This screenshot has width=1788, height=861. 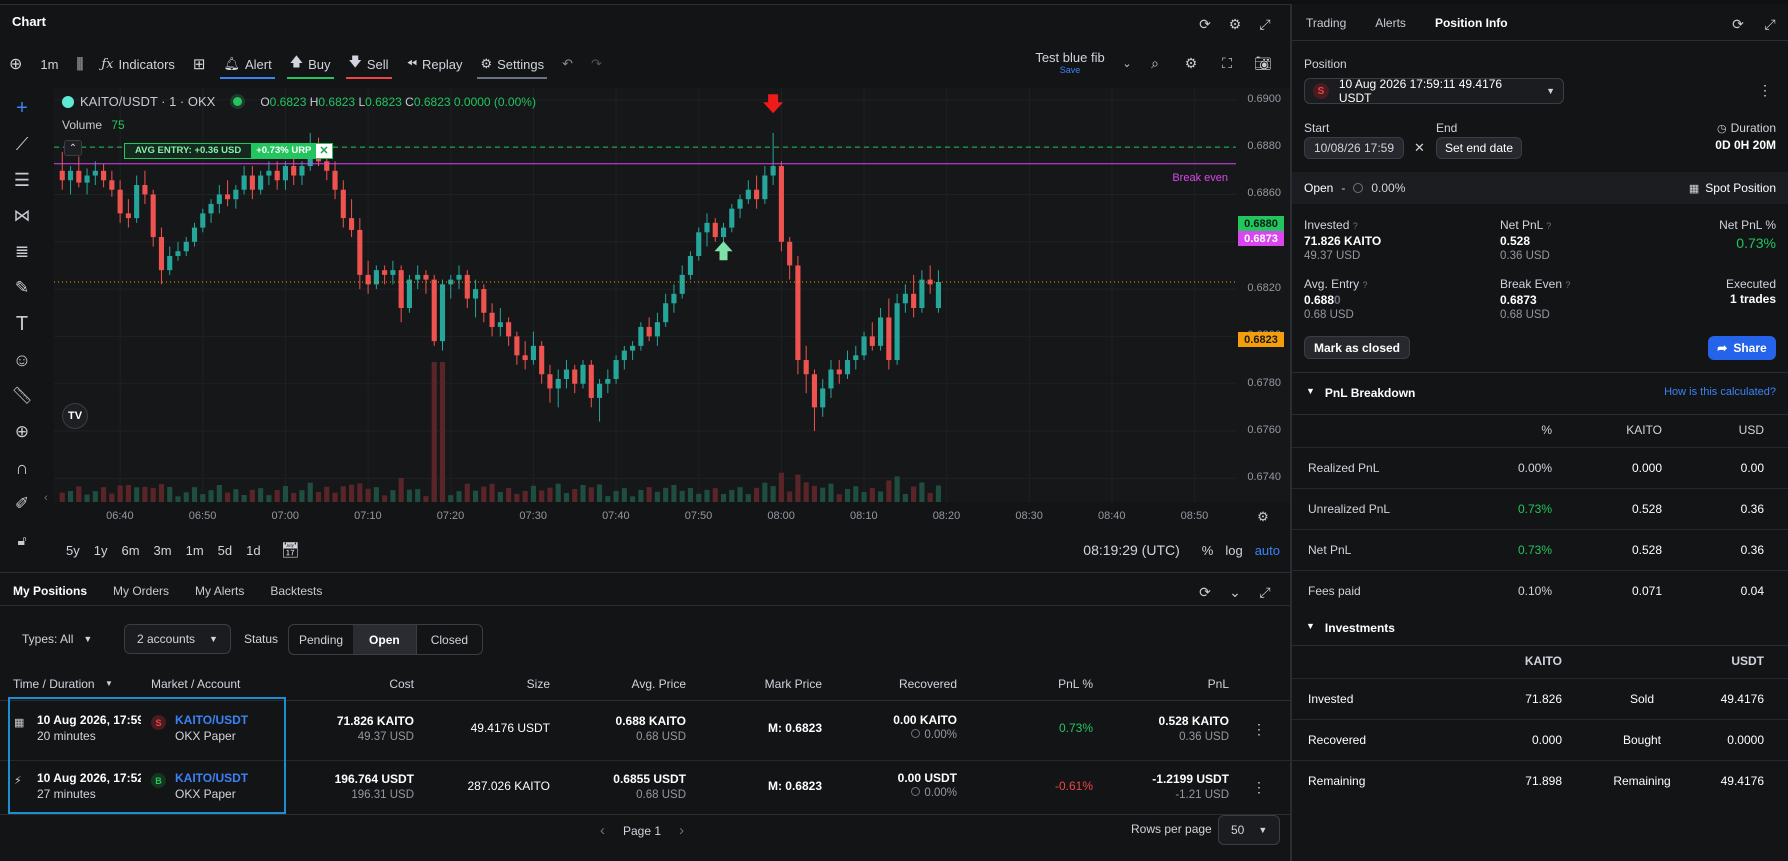 I want to click on col-pnl-pct: PnL %, so click(x=1075, y=684).